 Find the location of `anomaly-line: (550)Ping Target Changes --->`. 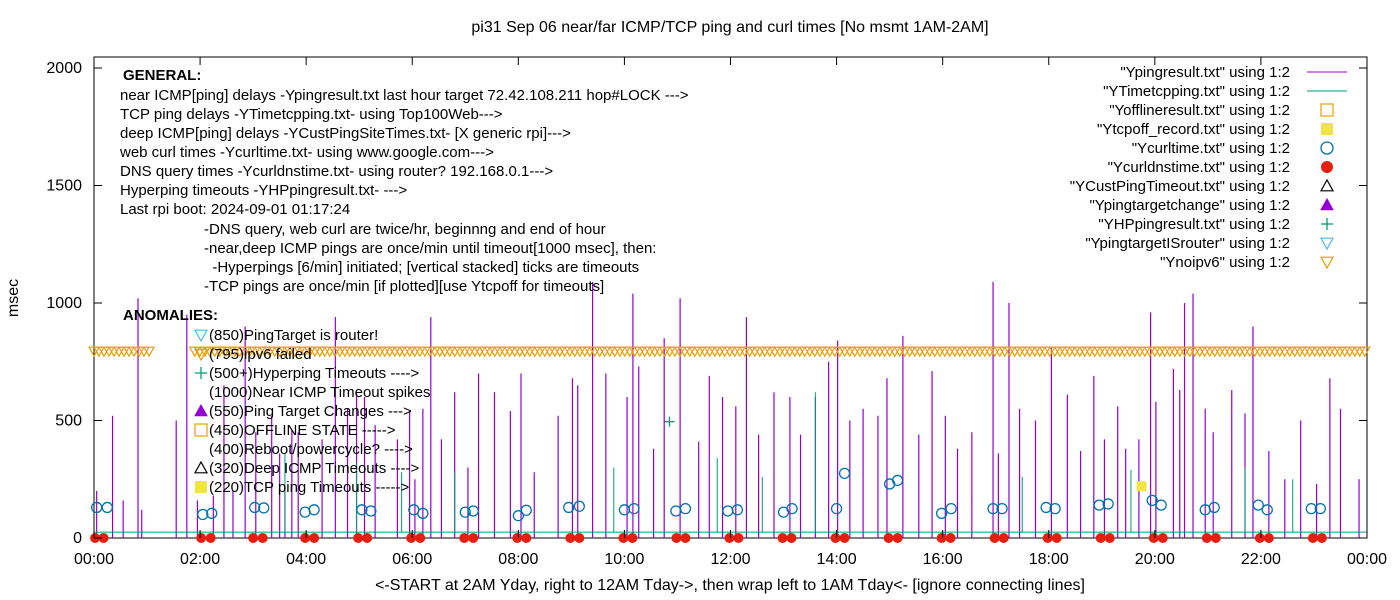

anomaly-line: (550)Ping Target Changes ---> is located at coordinates (310, 411).